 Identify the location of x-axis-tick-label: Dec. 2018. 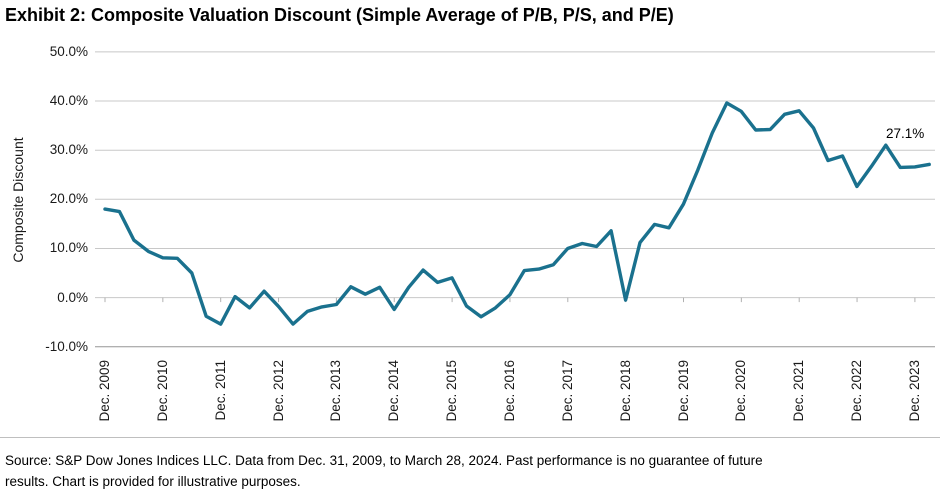
(625, 391).